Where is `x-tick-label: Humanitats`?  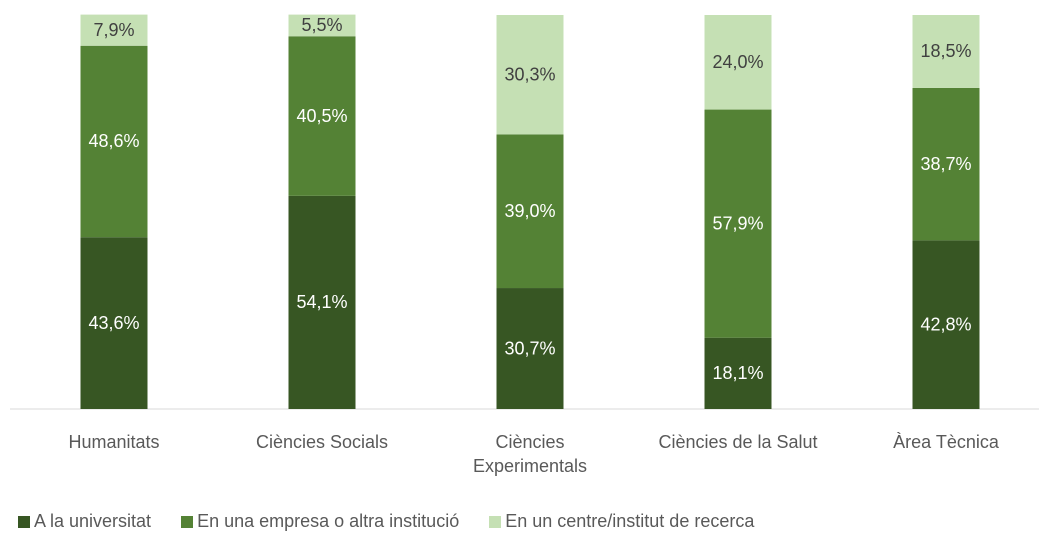
x-tick-label: Humanitats is located at coordinates (114, 442).